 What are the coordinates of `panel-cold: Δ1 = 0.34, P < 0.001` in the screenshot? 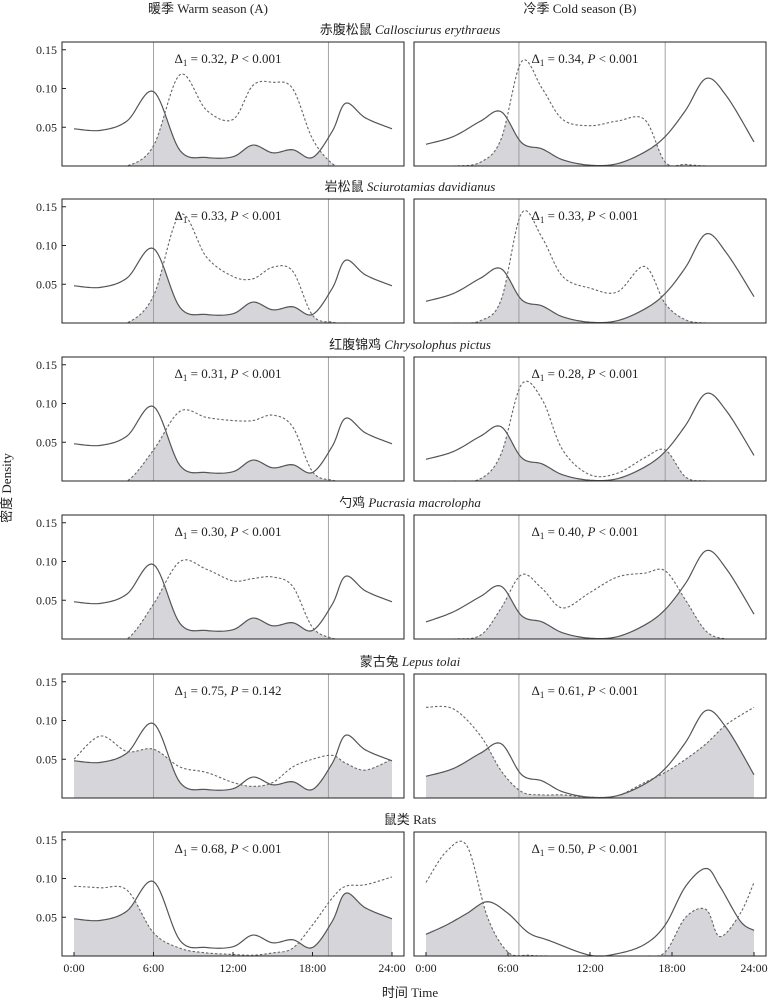 It's located at (590, 104).